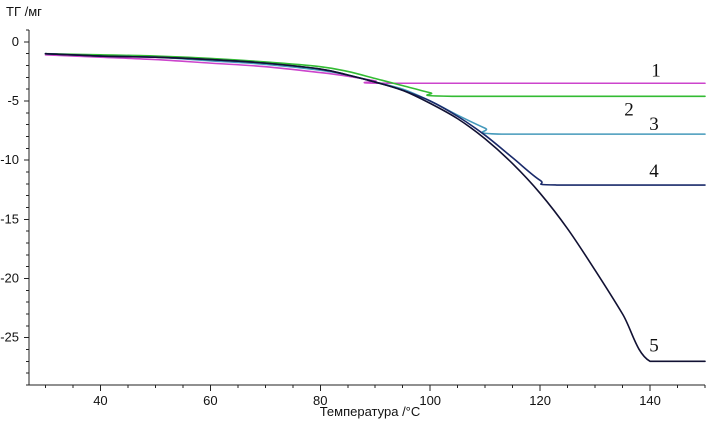 The image size is (709, 433). I want to click on series-labels: 123 4 5, so click(642, 208).